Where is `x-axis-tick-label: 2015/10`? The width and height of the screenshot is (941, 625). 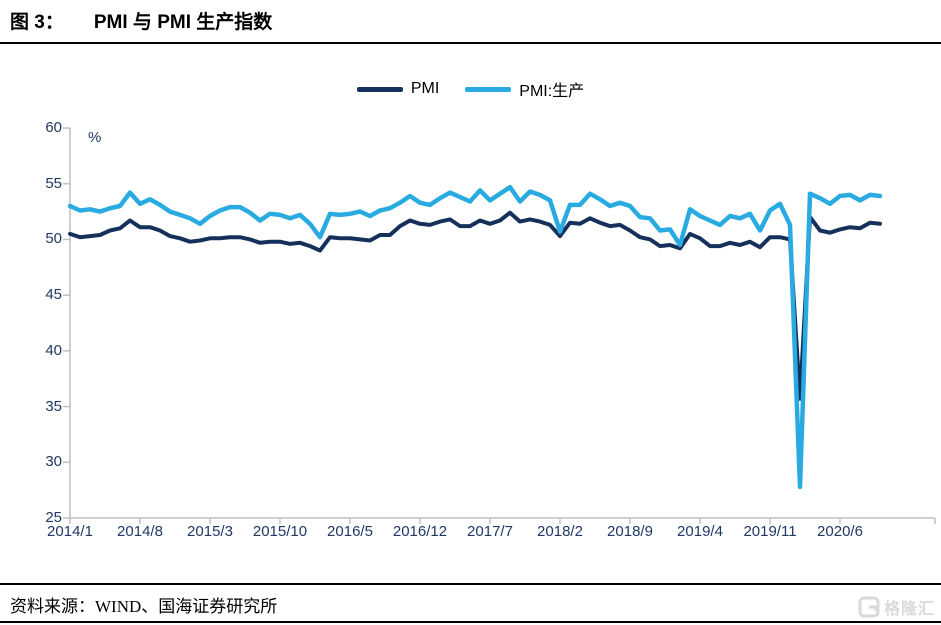 x-axis-tick-label: 2015/10 is located at coordinates (280, 531).